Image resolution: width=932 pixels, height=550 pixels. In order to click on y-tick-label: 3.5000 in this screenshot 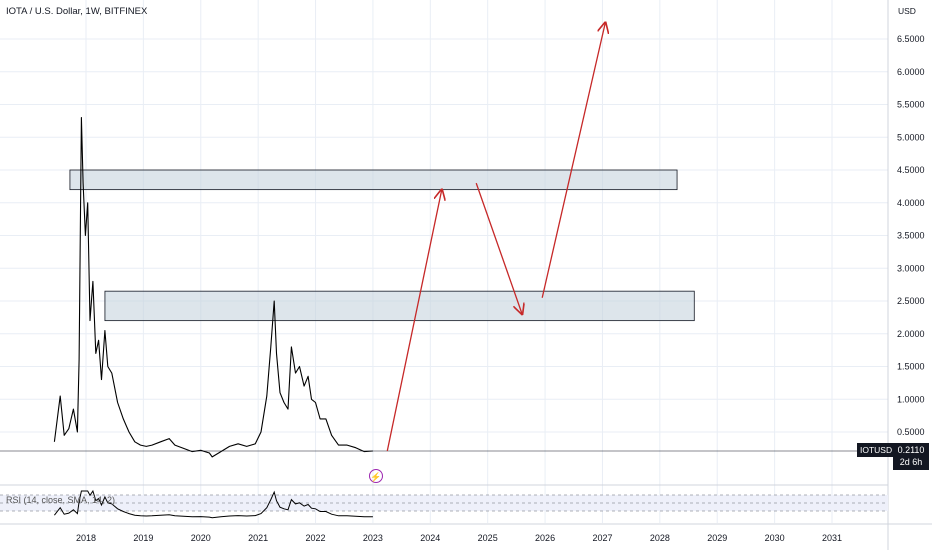, I will do `click(911, 236)`.